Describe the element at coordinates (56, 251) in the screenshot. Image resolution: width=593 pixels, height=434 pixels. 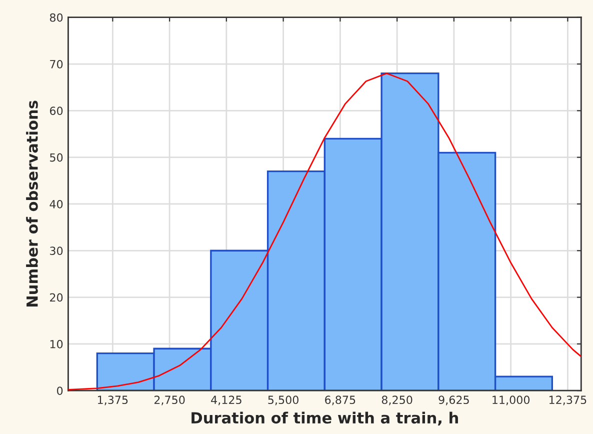
I see `y-tick-label: 30` at that location.